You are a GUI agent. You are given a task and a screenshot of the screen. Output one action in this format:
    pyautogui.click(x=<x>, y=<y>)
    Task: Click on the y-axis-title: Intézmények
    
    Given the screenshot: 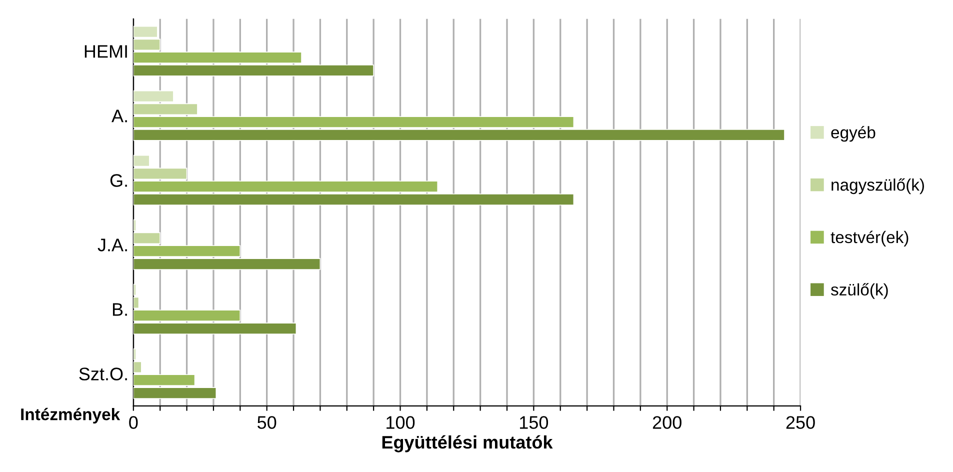 What is the action you would take?
    pyautogui.click(x=70, y=416)
    